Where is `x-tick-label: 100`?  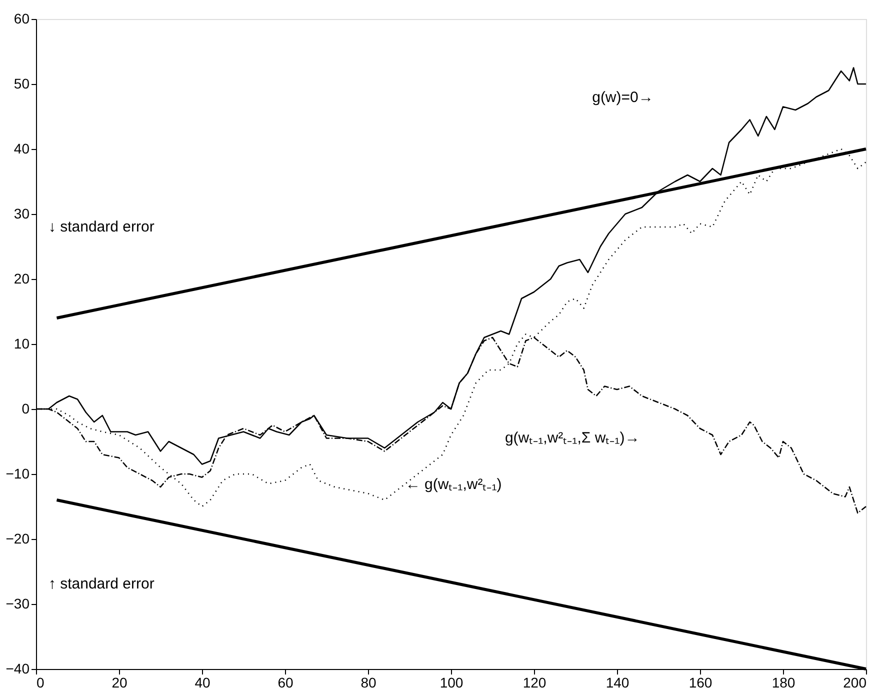
x-tick-label: 100 is located at coordinates (452, 682).